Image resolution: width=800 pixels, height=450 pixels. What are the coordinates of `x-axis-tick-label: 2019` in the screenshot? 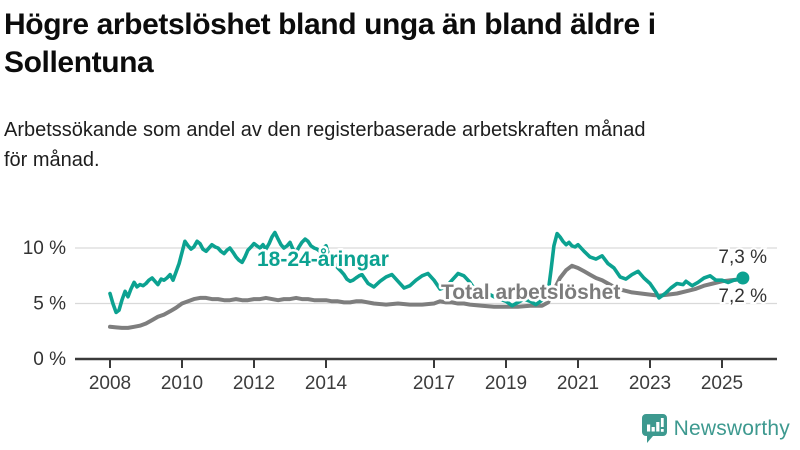 It's located at (506, 383).